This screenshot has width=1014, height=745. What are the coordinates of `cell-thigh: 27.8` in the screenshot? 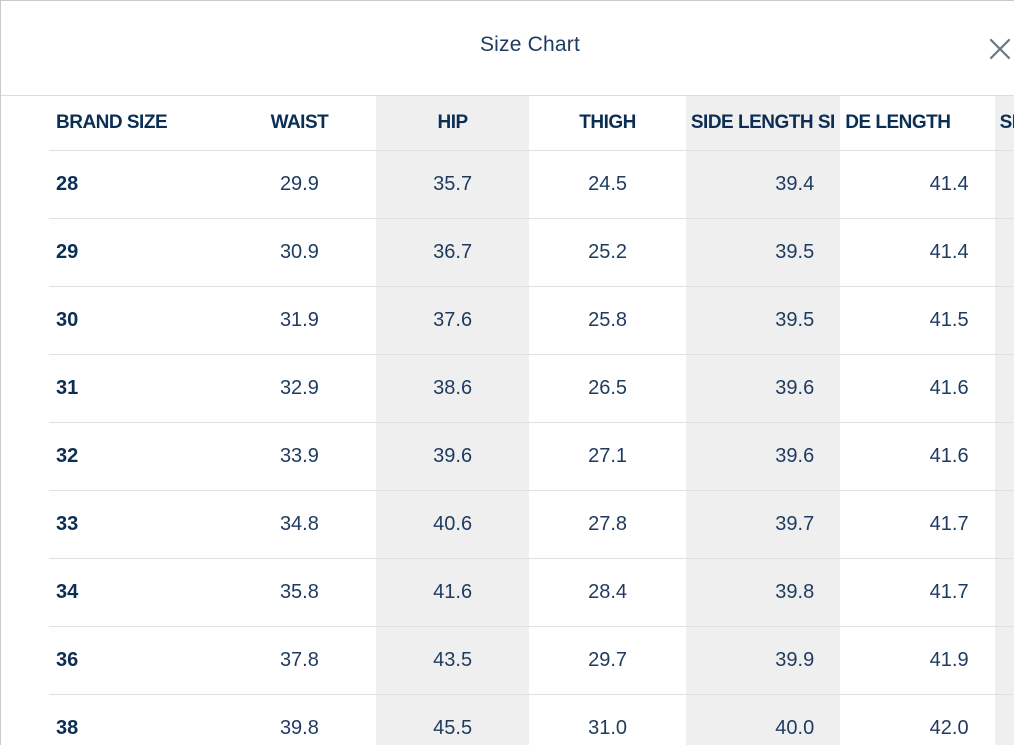 It's located at (607, 524).